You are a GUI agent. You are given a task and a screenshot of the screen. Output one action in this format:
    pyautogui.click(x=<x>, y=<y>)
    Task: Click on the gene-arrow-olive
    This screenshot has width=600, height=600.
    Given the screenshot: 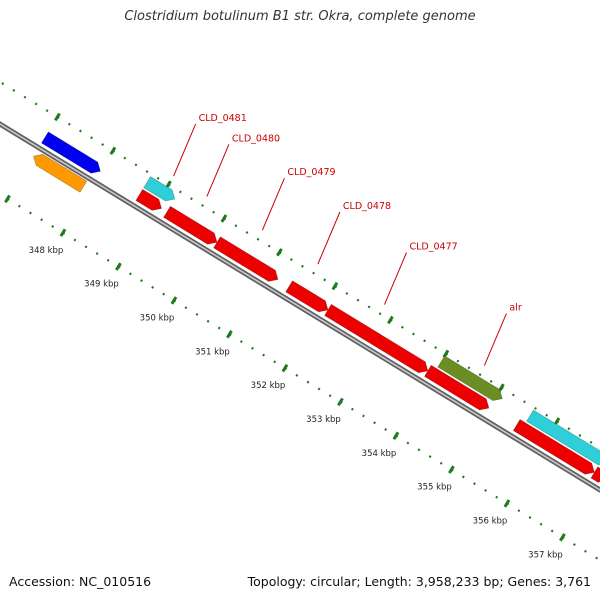 What is the action you would take?
    pyautogui.click(x=470, y=378)
    